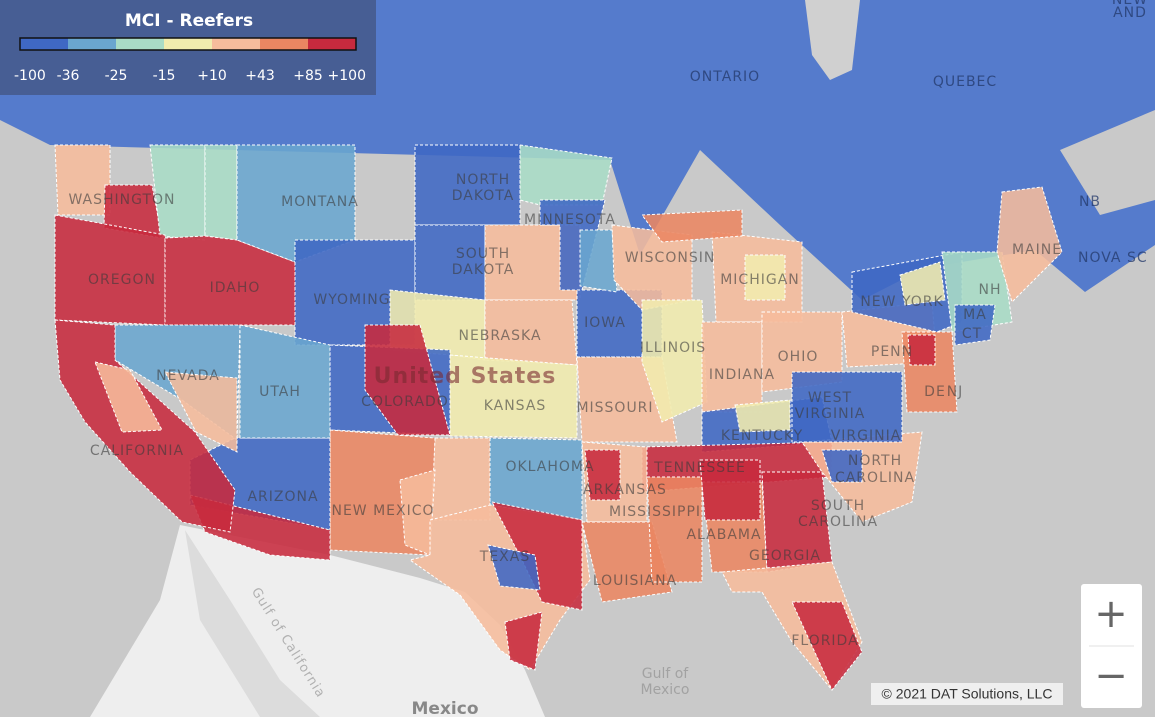  I want to click on place-label: WYOMING, so click(351, 300).